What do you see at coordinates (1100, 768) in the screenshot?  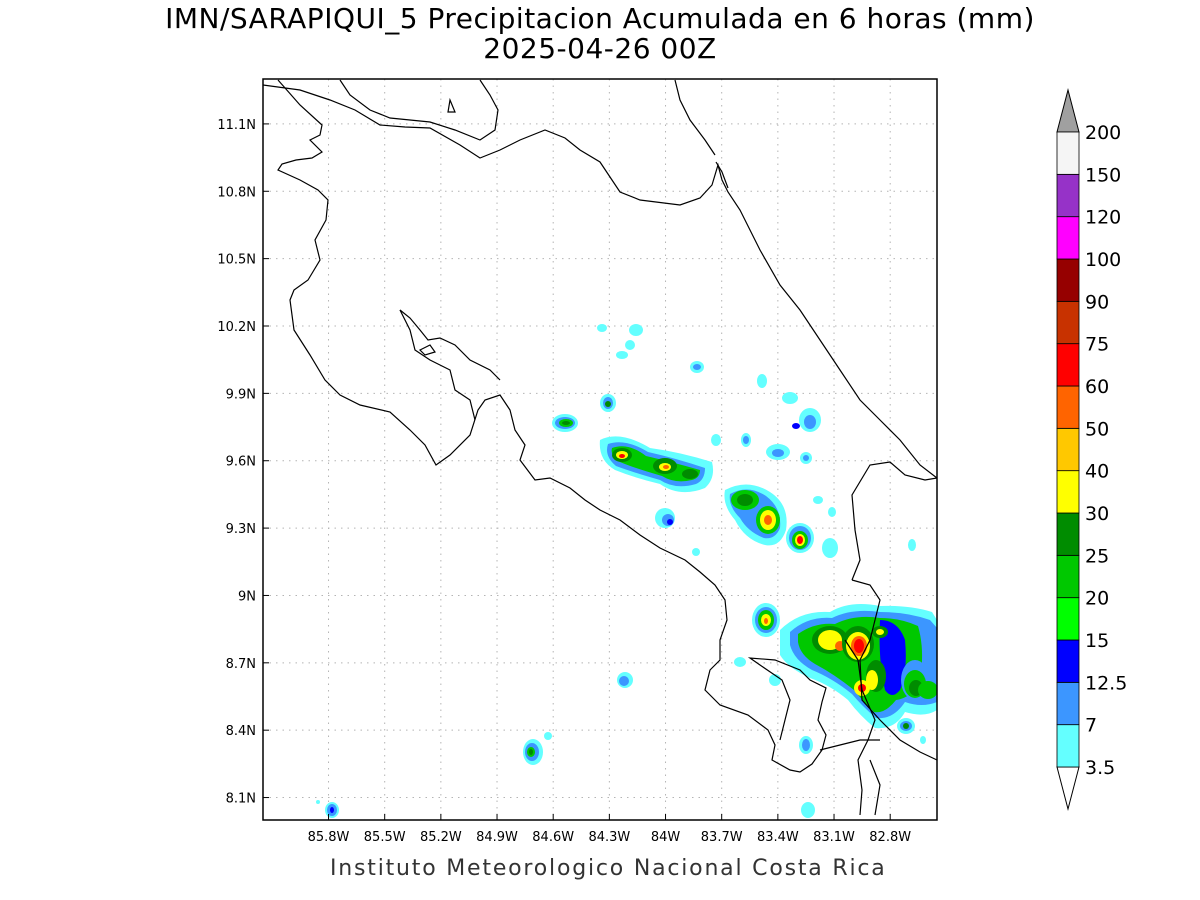 I see `colorbar-label: 3.5` at bounding box center [1100, 768].